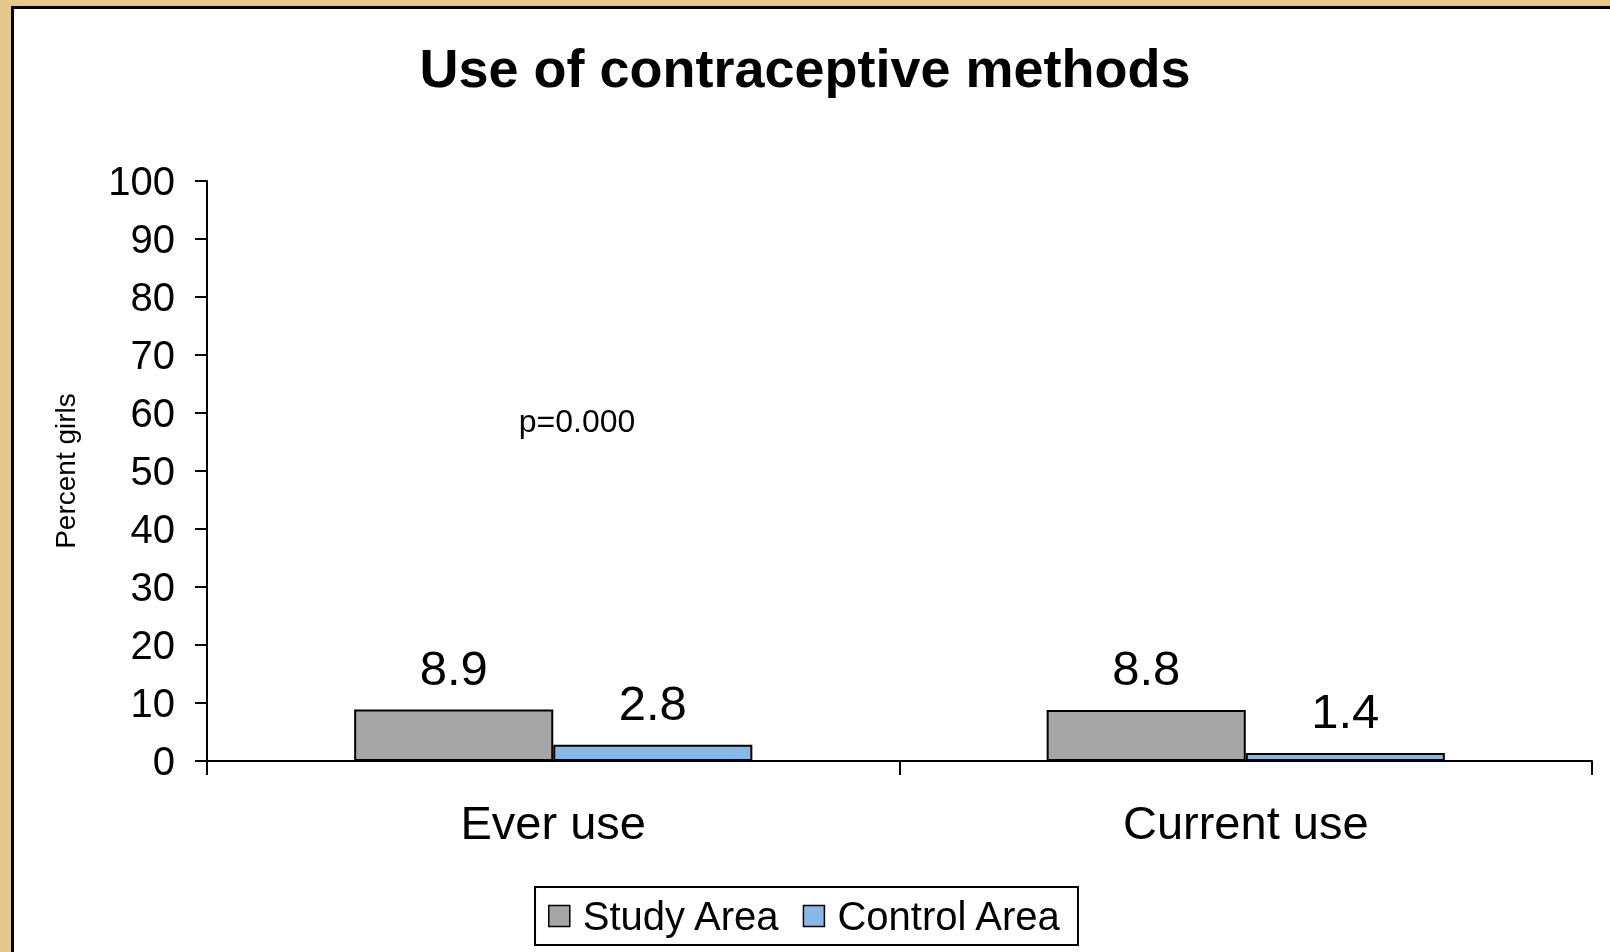 This screenshot has width=1610, height=952. What do you see at coordinates (152, 703) in the screenshot?
I see `y-tick-label: 10` at bounding box center [152, 703].